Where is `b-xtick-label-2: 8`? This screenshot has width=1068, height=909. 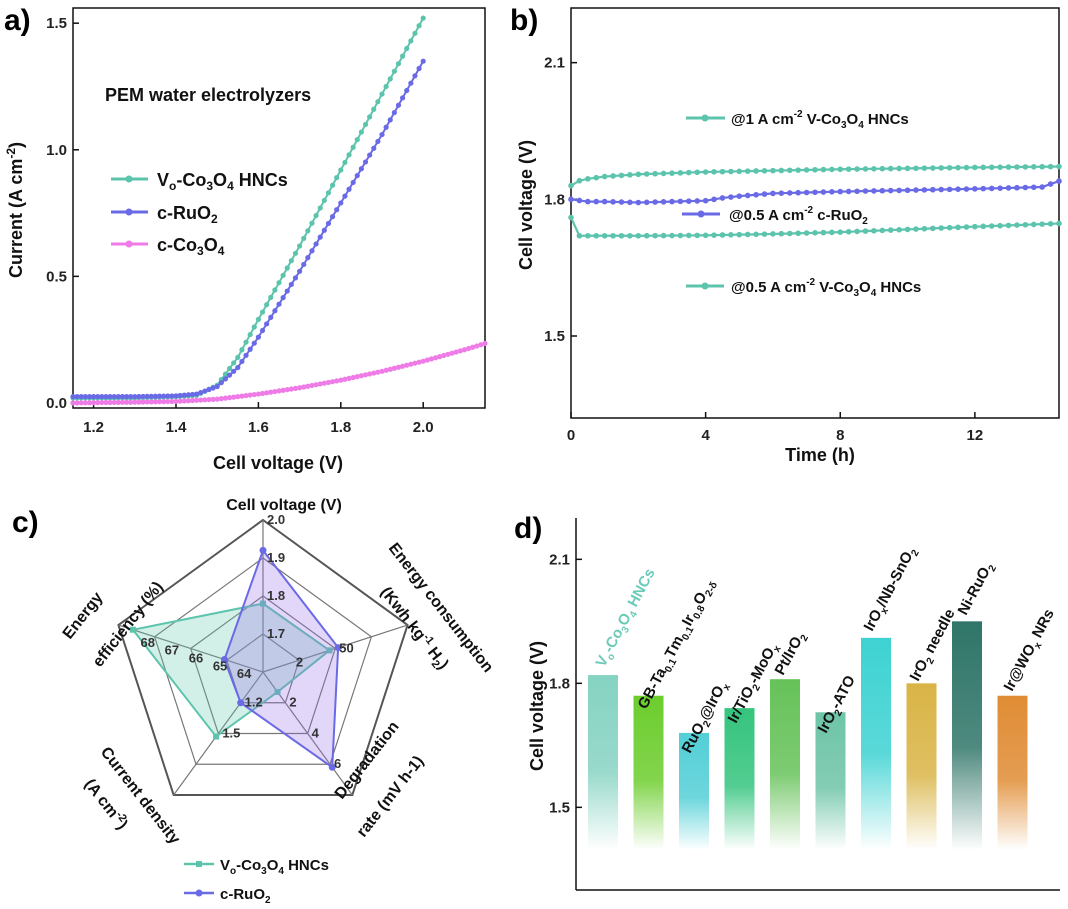
b-xtick-label-2: 8 is located at coordinates (840, 435).